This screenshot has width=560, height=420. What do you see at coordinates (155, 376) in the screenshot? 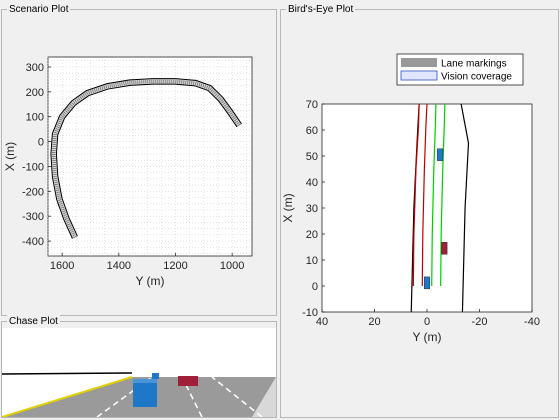
I see `chase-far-vehicle` at bounding box center [155, 376].